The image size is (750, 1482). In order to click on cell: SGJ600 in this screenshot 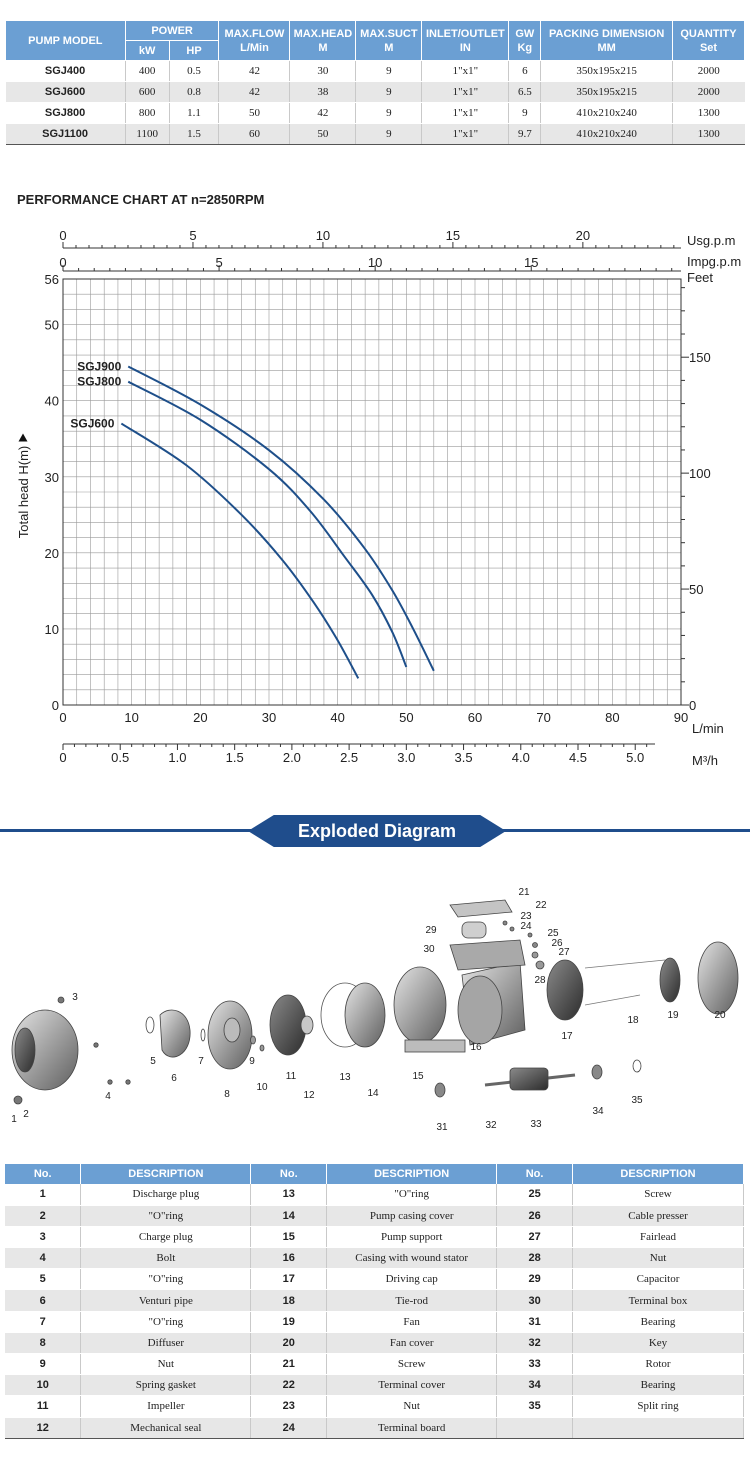, I will do `click(65, 92)`.